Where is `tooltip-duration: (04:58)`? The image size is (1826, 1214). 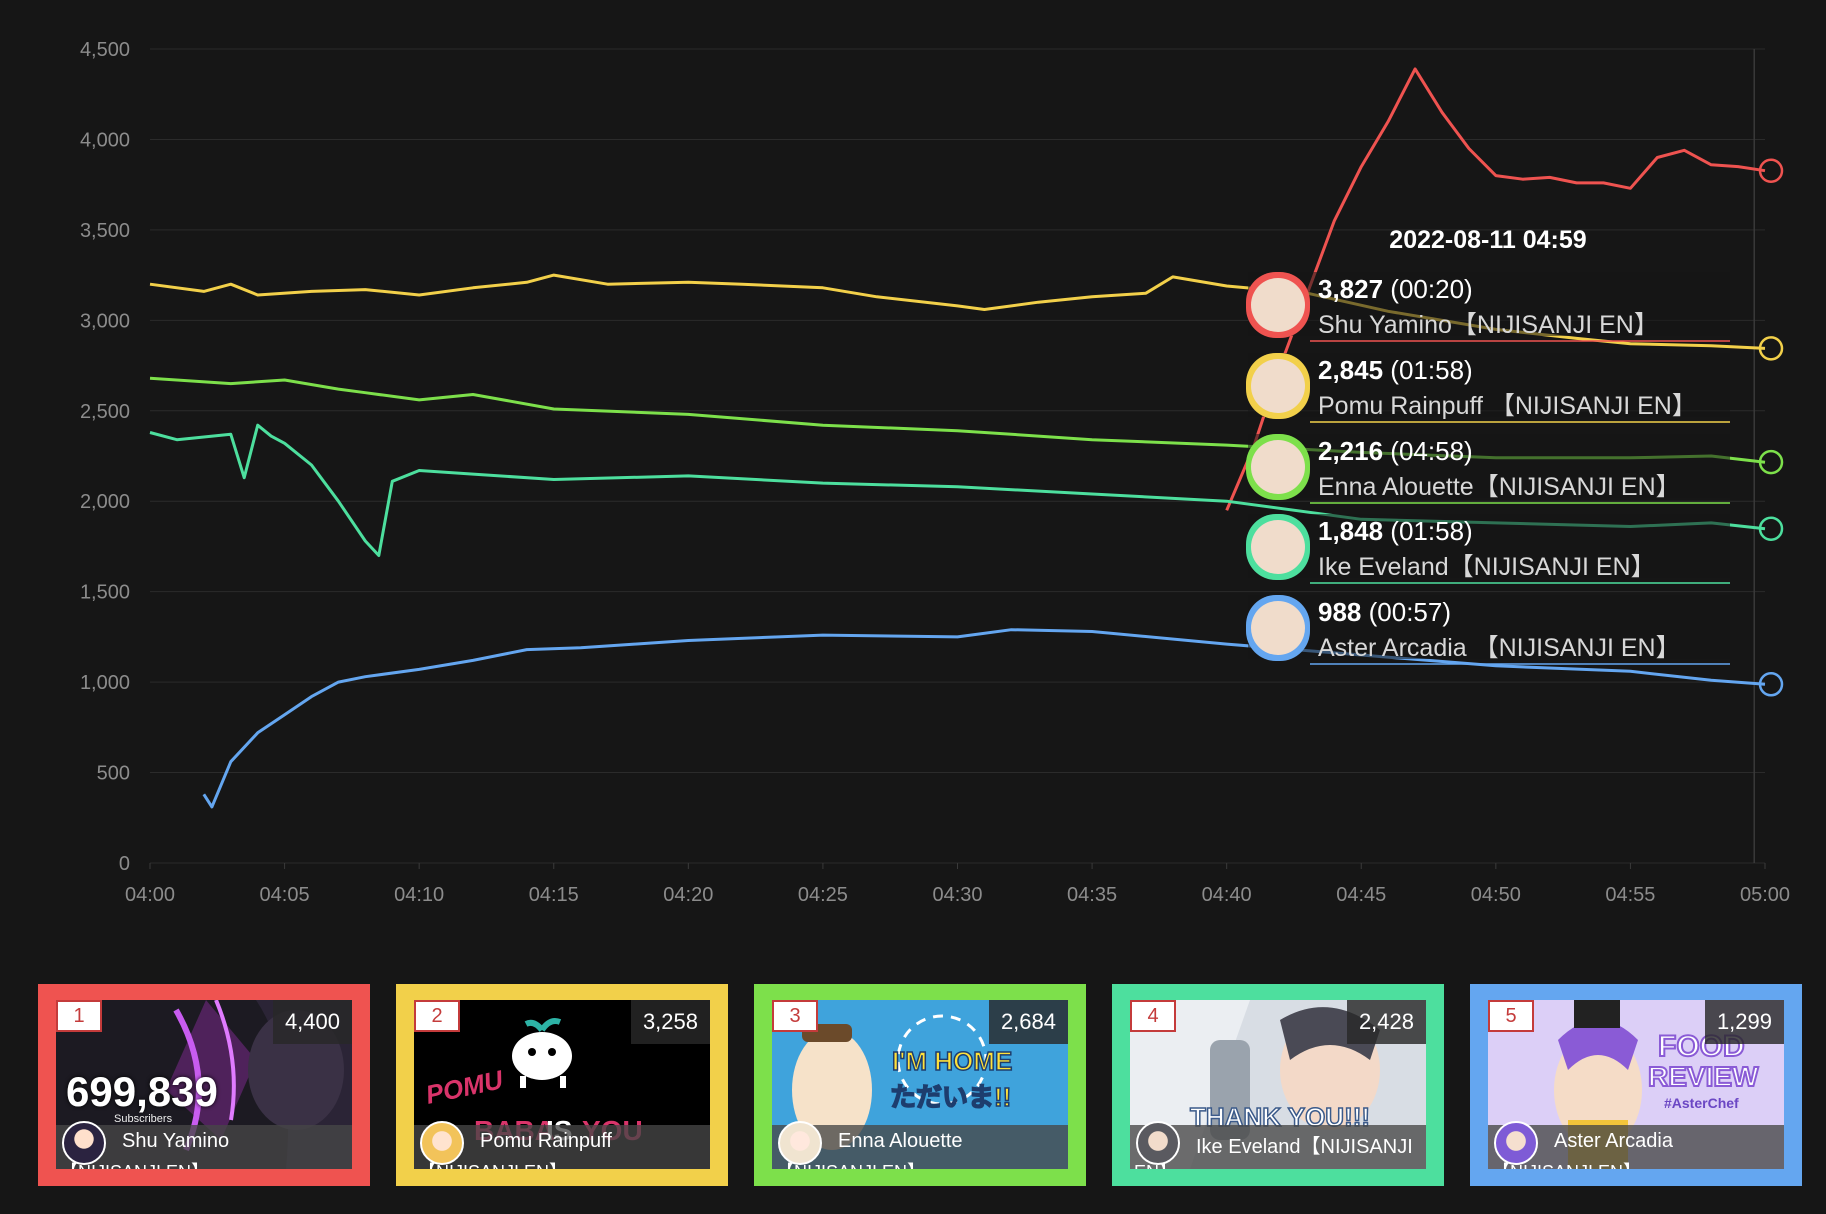 tooltip-duration: (04:58) is located at coordinates (1428, 451).